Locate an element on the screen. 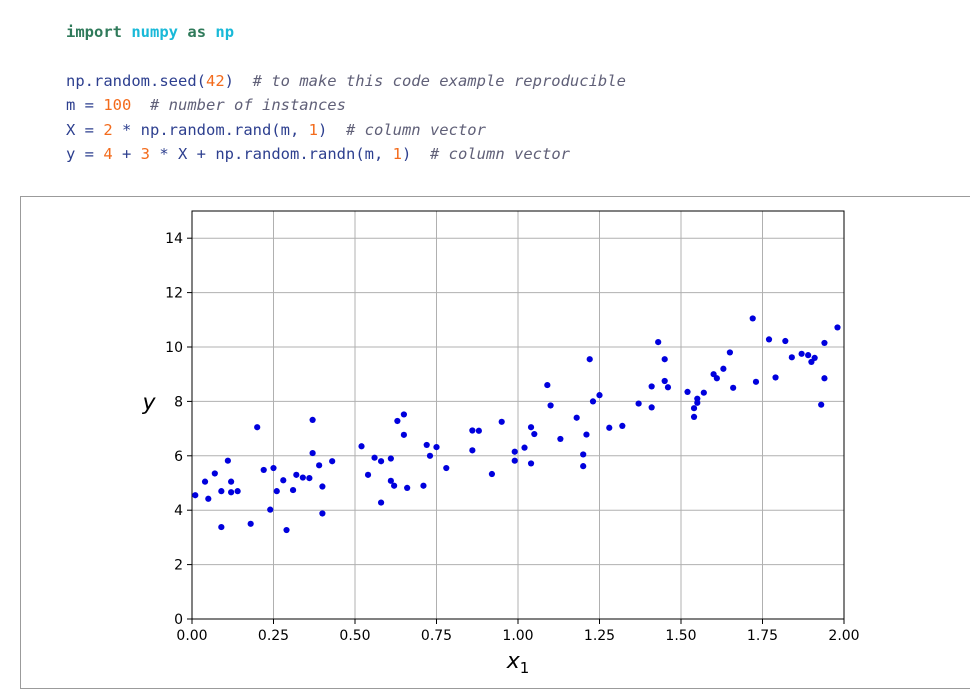  y-axis-label: y is located at coordinates (148, 402).